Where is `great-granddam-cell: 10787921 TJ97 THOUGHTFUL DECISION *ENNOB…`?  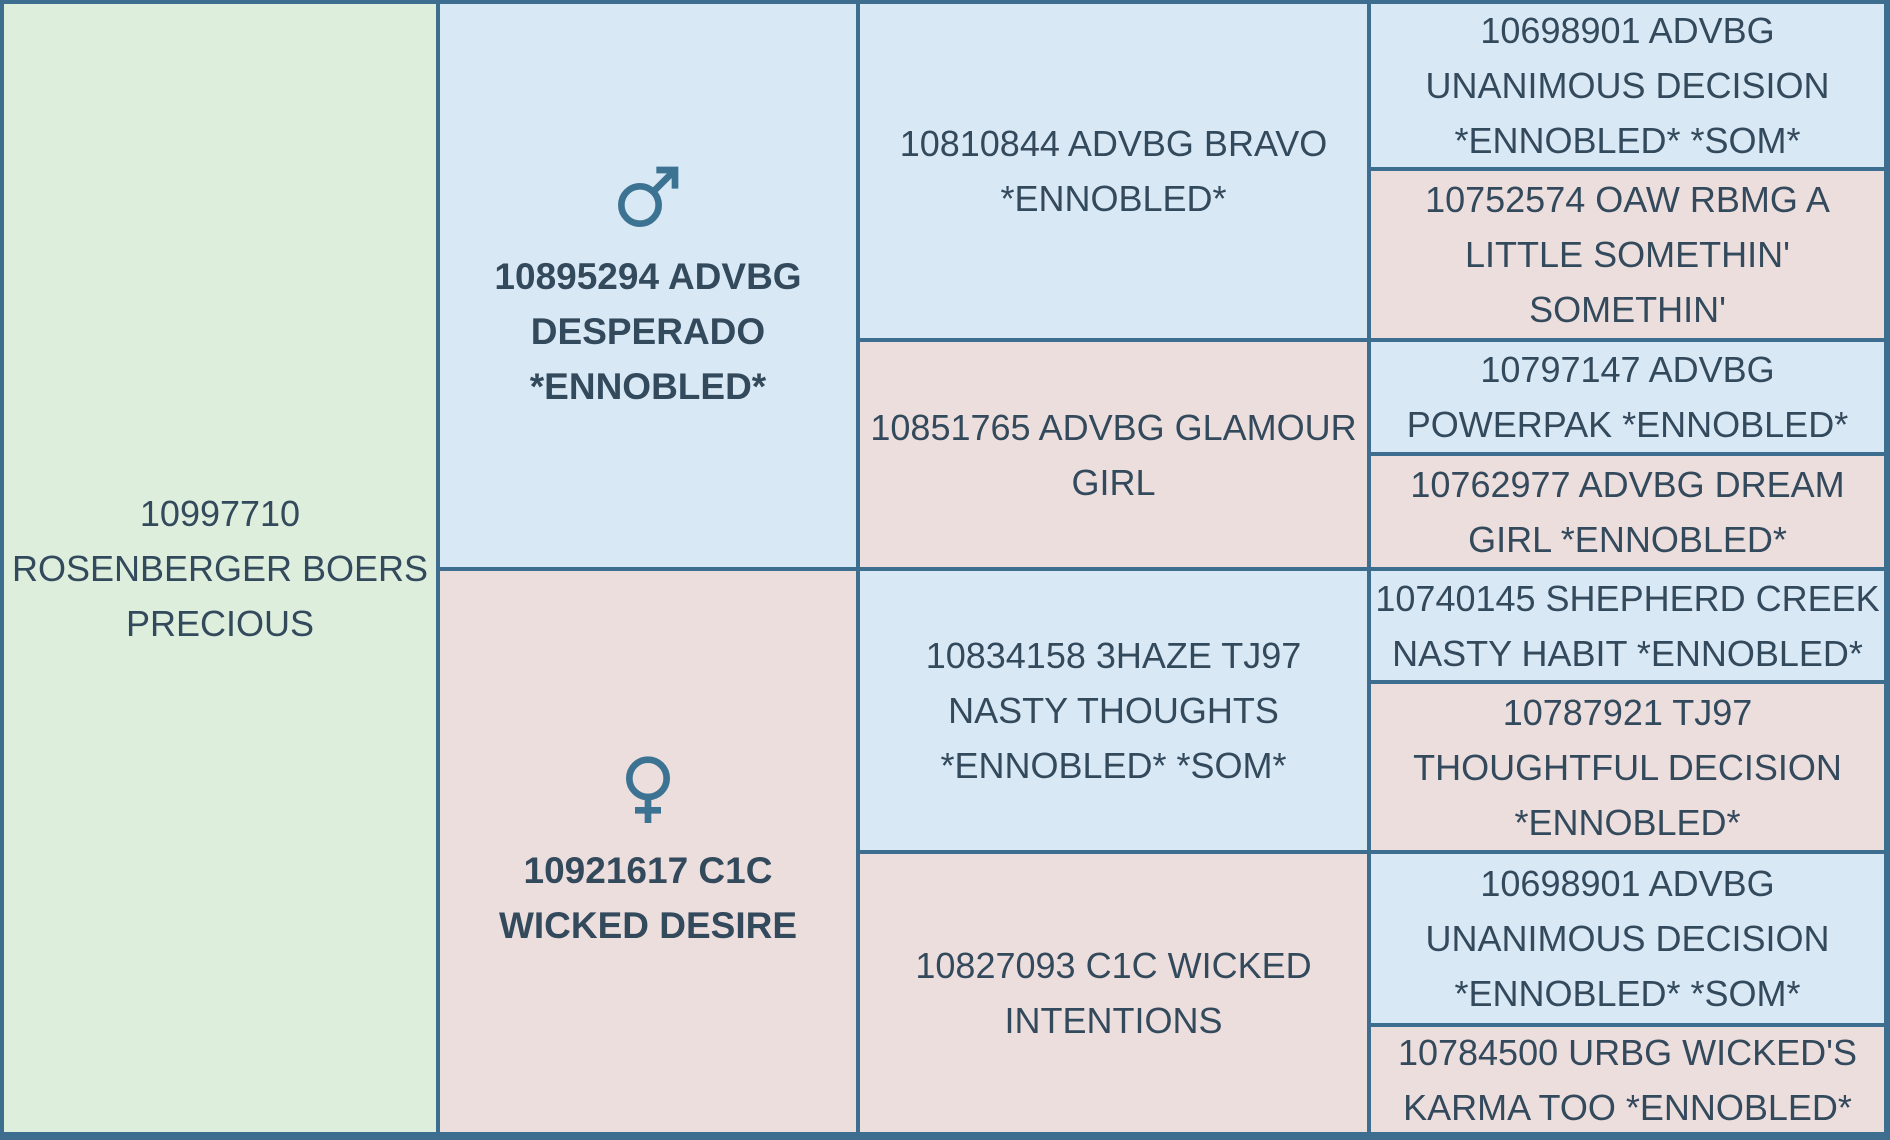
great-granddam-cell: 10787921 TJ97 THOUGHTFUL DECISION *ENNOB… is located at coordinates (1627, 767).